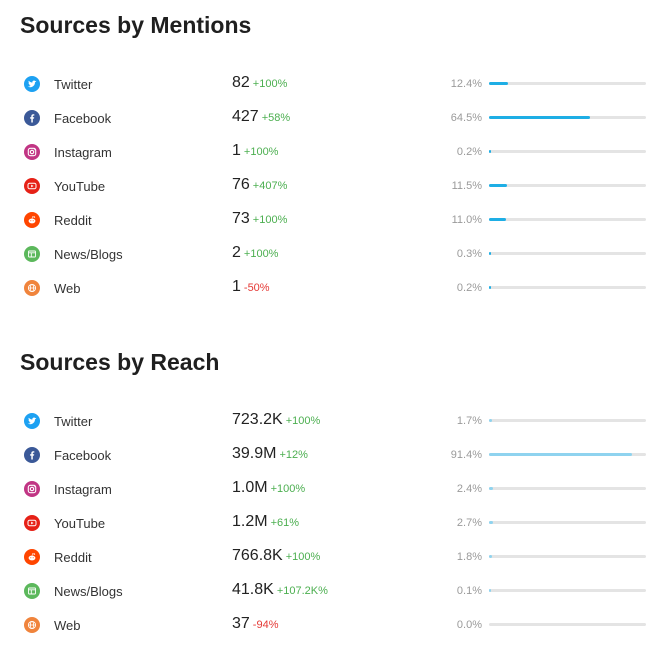  What do you see at coordinates (466, 220) in the screenshot?
I see `share-percent: 11.0%` at bounding box center [466, 220].